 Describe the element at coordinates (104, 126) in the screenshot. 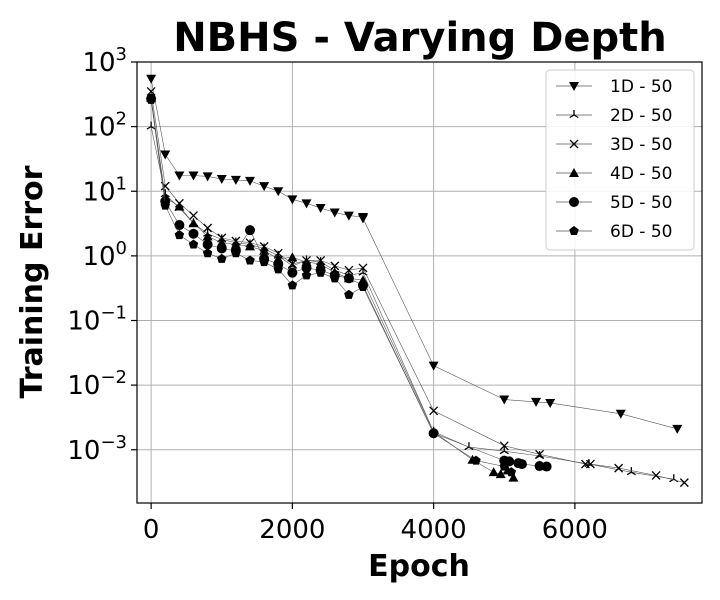

I see `y-tick-label: 10²` at that location.